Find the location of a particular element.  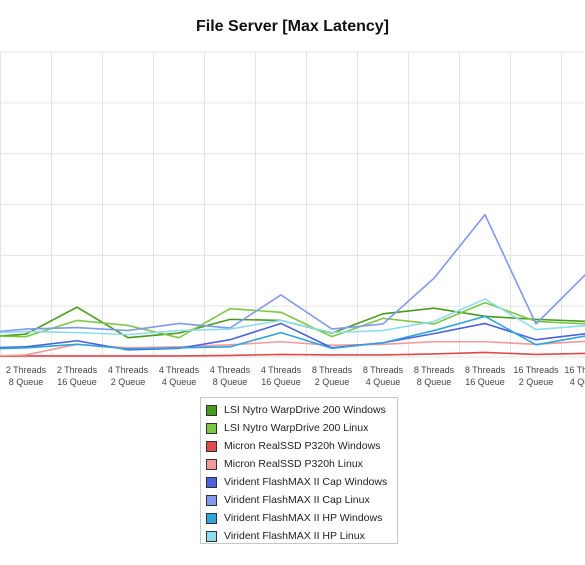

legend-label: Micron RealSSD P320h Linux is located at coordinates (293, 464).